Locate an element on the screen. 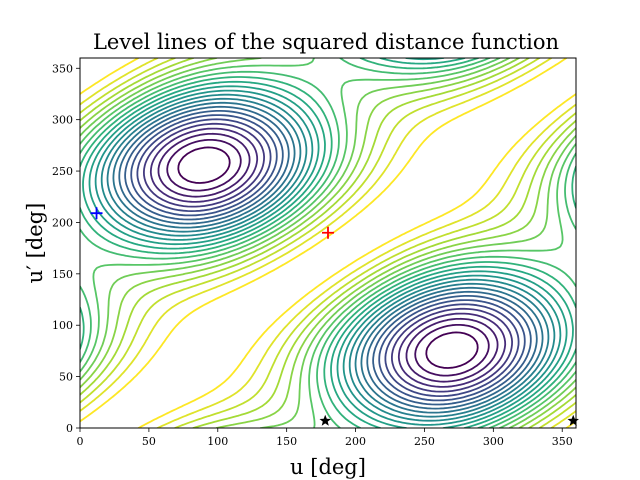 This screenshot has height=480, width=640. x-tick-label: 250 is located at coordinates (424, 441).